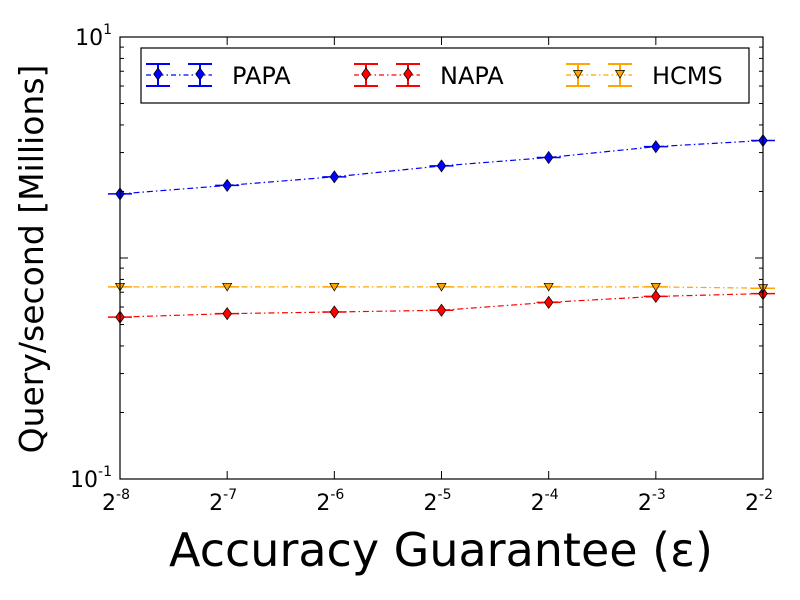 This screenshot has width=800, height=600. I want to click on series-papa, so click(441, 167).